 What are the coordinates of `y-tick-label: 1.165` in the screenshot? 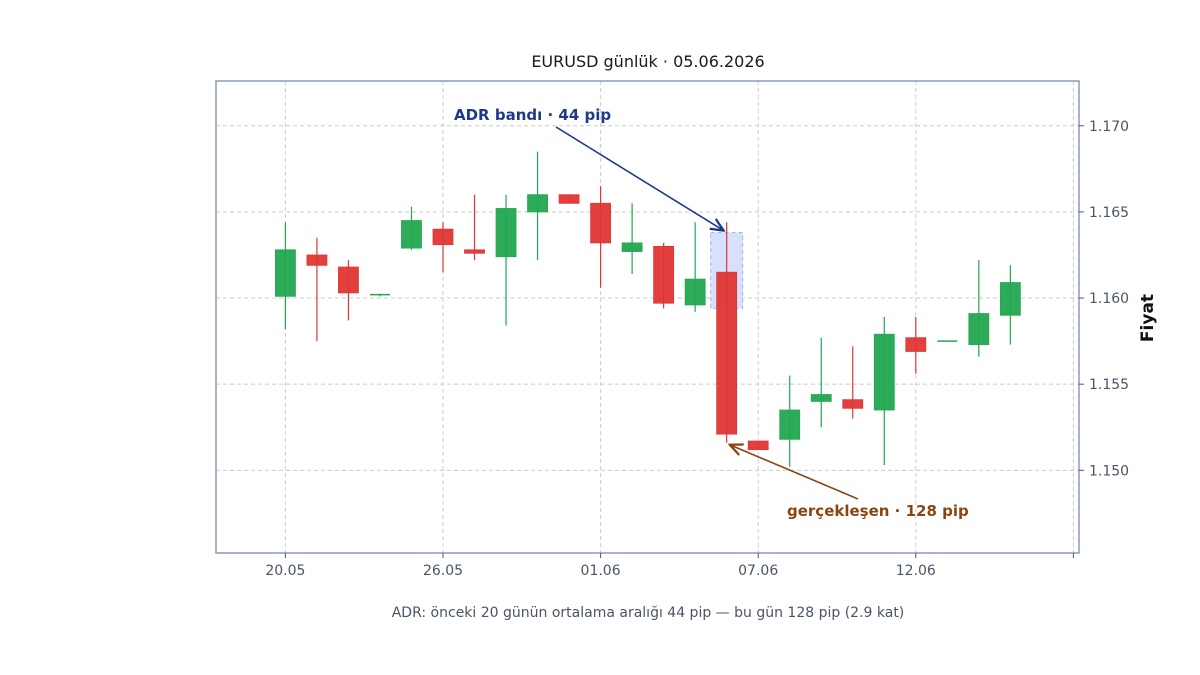 It's located at (1109, 213).